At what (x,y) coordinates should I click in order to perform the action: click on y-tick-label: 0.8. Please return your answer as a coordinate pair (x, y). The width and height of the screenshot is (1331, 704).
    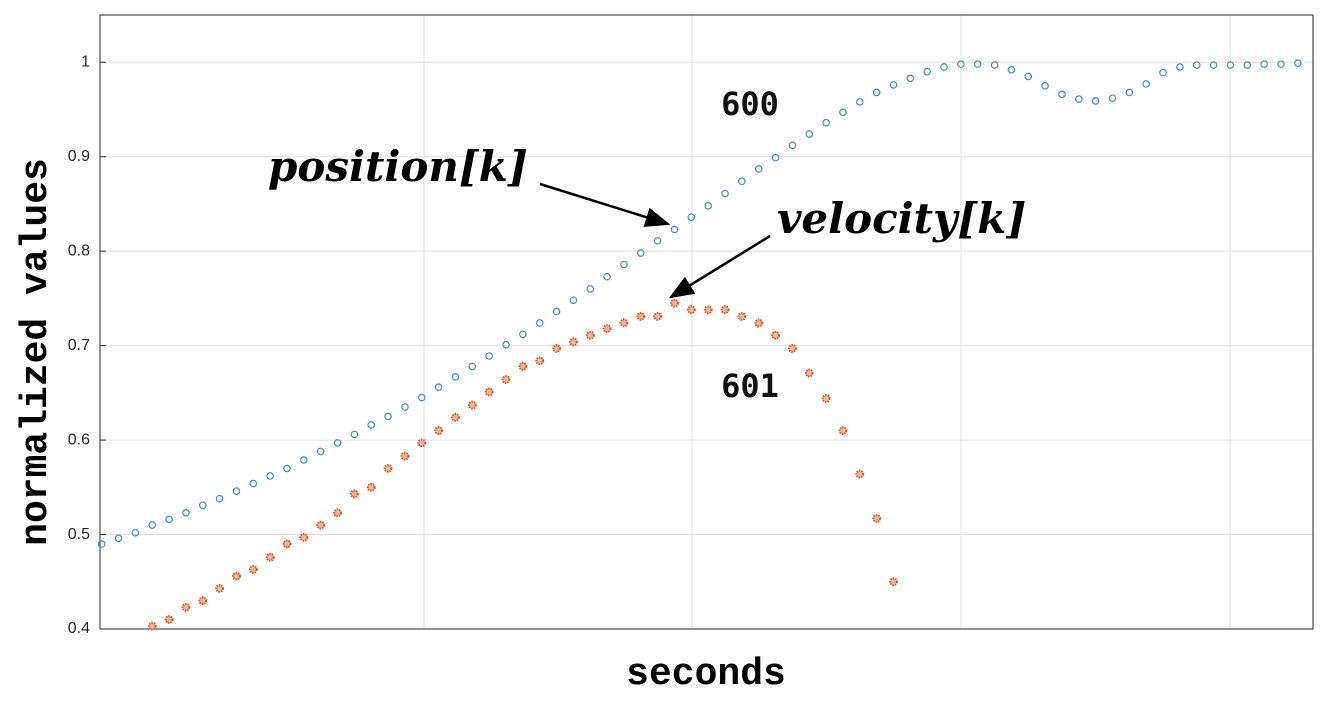
    Looking at the image, I should click on (79, 250).